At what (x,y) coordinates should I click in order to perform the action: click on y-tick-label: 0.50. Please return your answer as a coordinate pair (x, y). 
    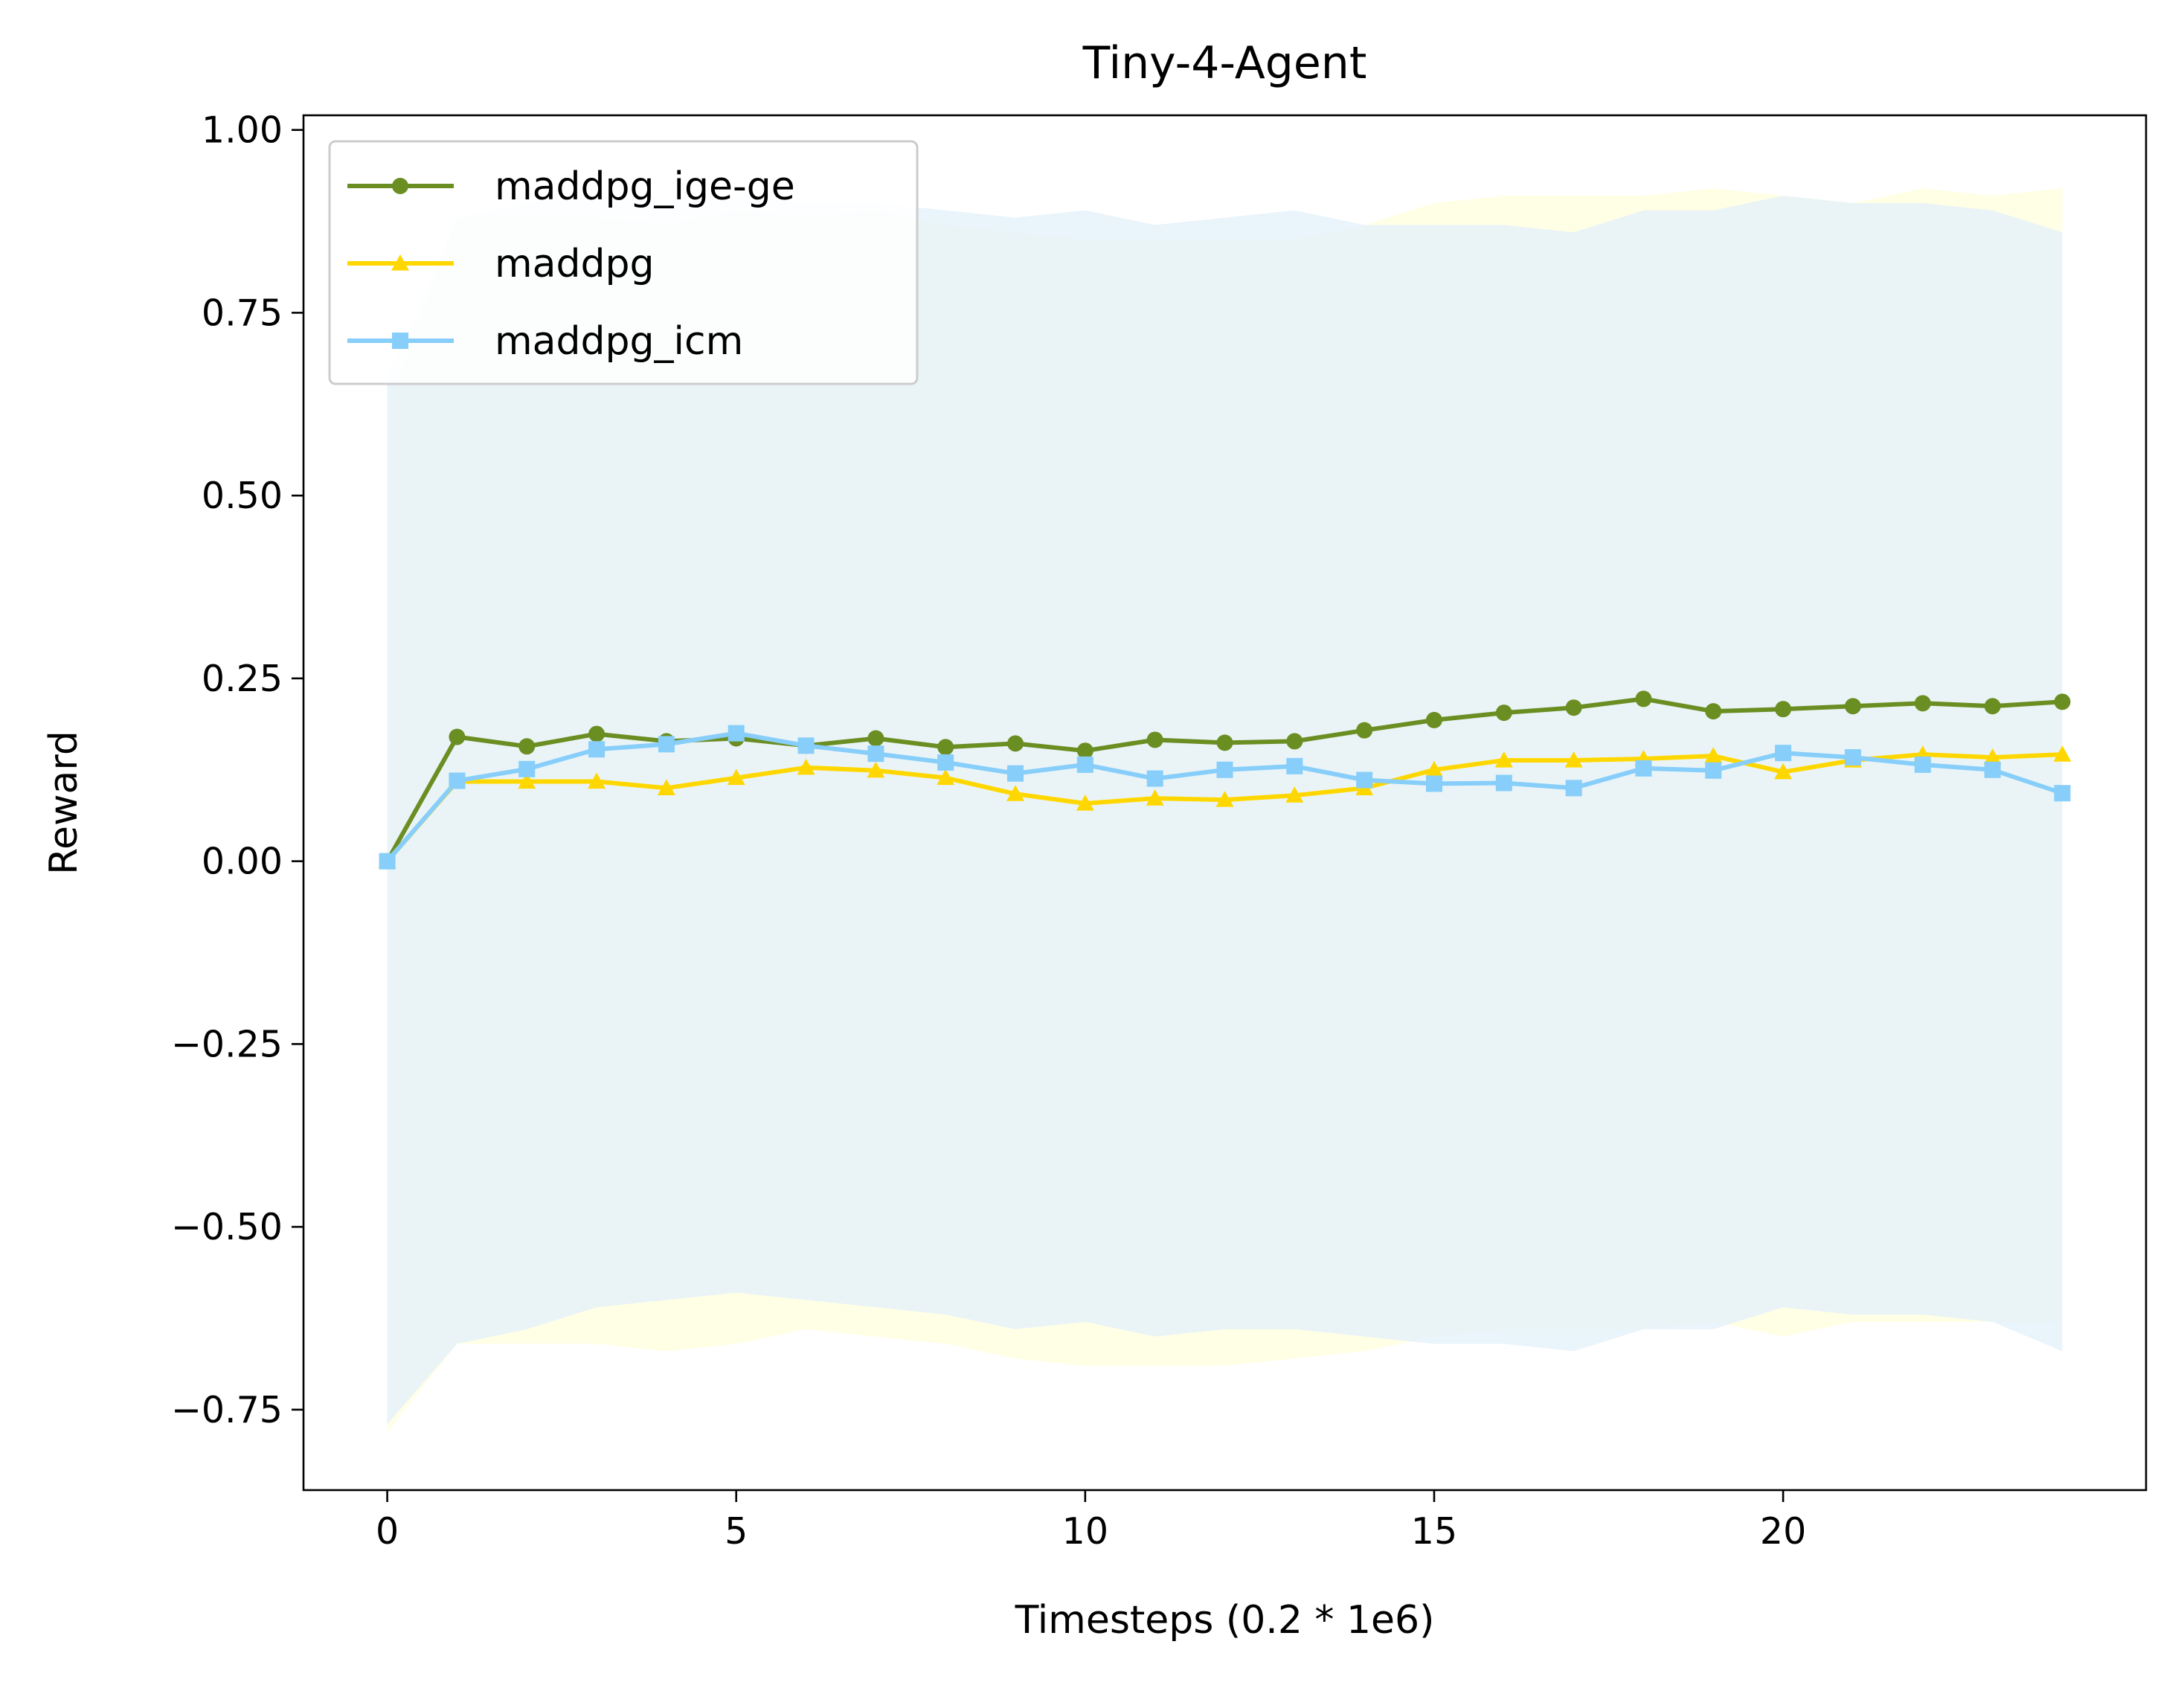
    Looking at the image, I should click on (243, 496).